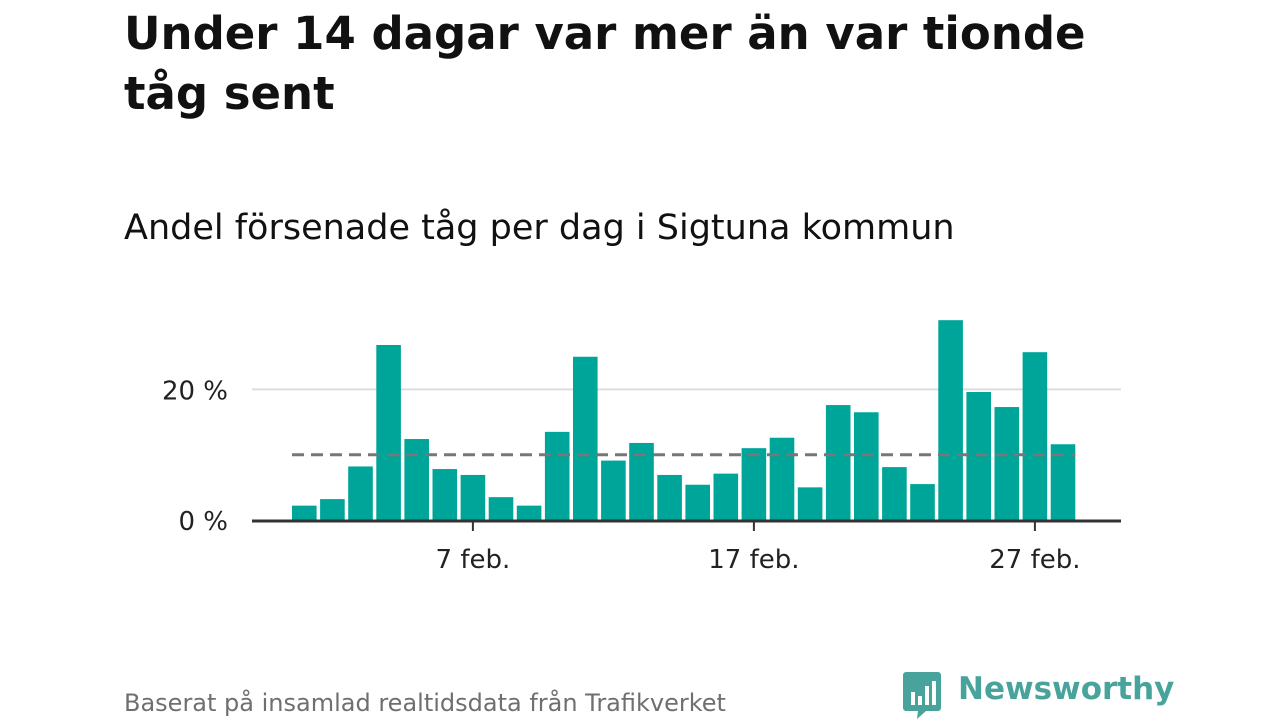  Describe the element at coordinates (473, 560) in the screenshot. I see `x-tick-label: 7 feb.` at that location.